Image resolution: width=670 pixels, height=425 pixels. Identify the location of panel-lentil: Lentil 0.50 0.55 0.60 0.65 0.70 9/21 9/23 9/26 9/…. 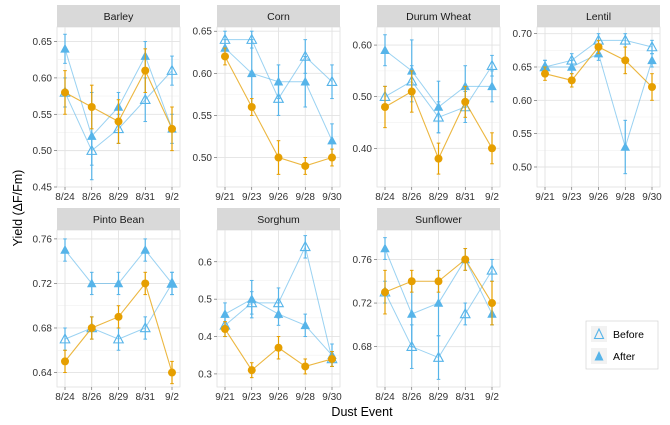
(587, 104).